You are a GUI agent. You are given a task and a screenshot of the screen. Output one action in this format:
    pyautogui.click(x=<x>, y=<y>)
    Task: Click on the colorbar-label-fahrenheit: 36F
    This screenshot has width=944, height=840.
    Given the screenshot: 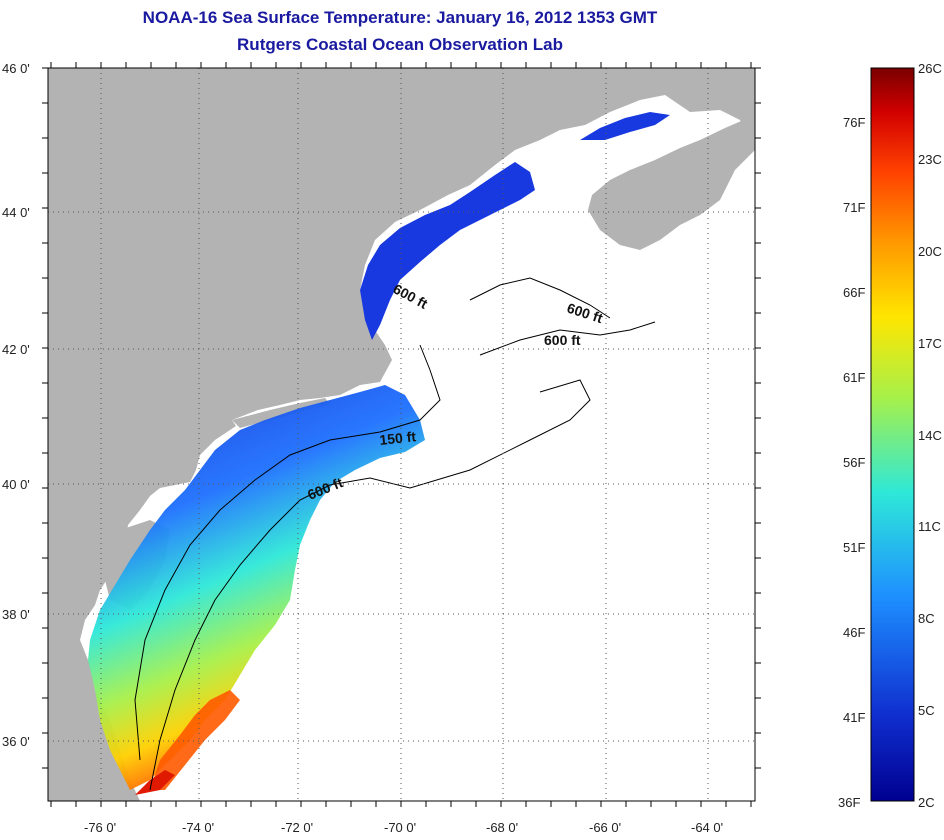 What is the action you would take?
    pyautogui.click(x=849, y=802)
    